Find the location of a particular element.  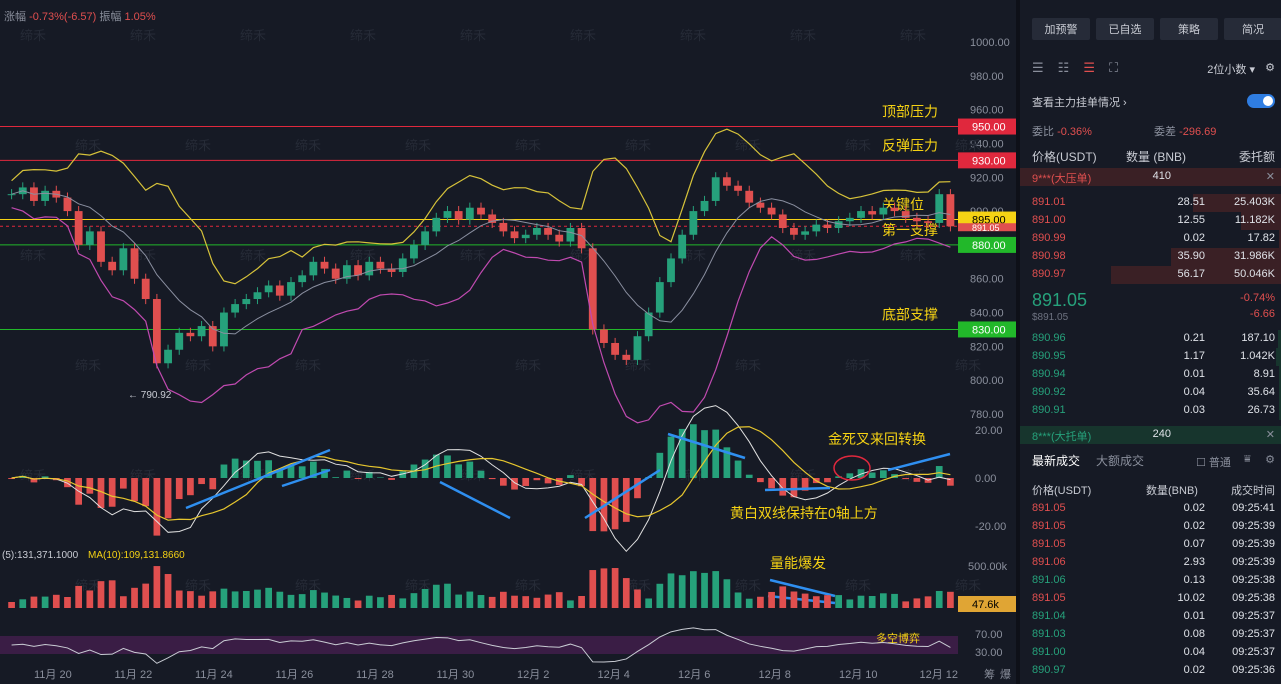

x-tick-label: 11月 20 is located at coordinates (53, 675).